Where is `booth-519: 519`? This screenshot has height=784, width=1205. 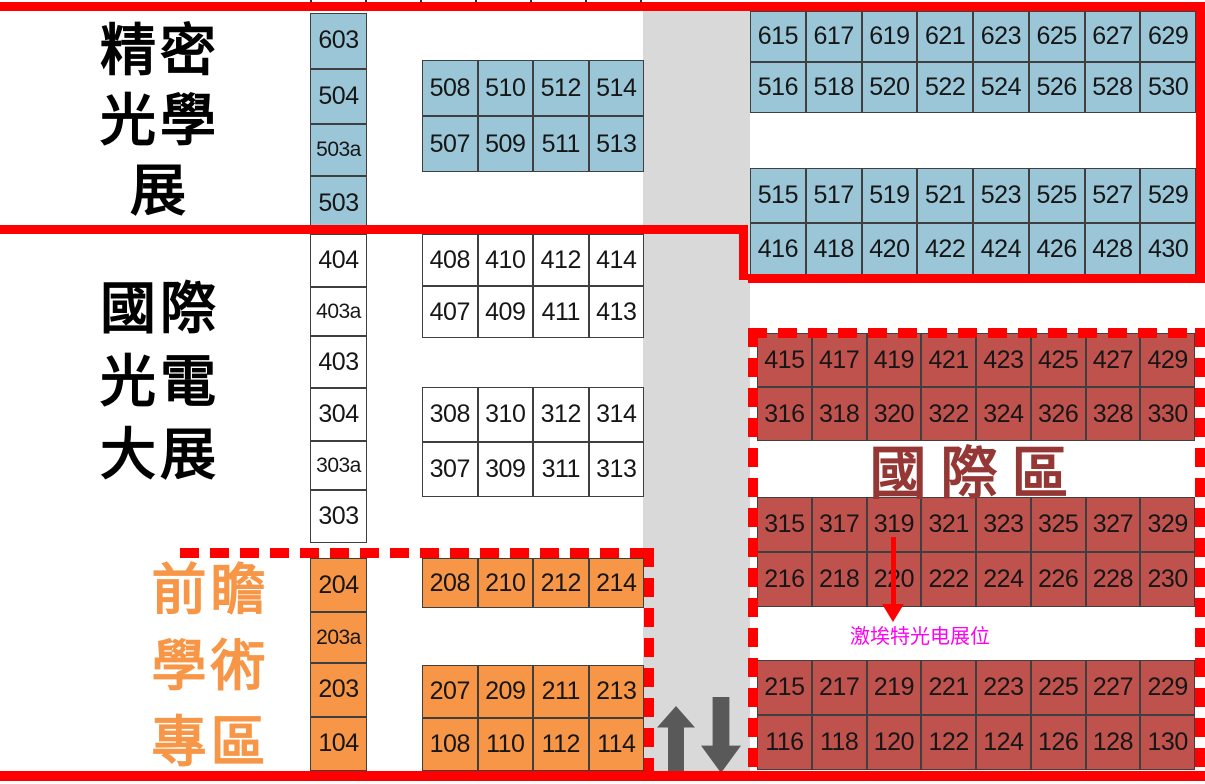 booth-519: 519 is located at coordinates (889, 195).